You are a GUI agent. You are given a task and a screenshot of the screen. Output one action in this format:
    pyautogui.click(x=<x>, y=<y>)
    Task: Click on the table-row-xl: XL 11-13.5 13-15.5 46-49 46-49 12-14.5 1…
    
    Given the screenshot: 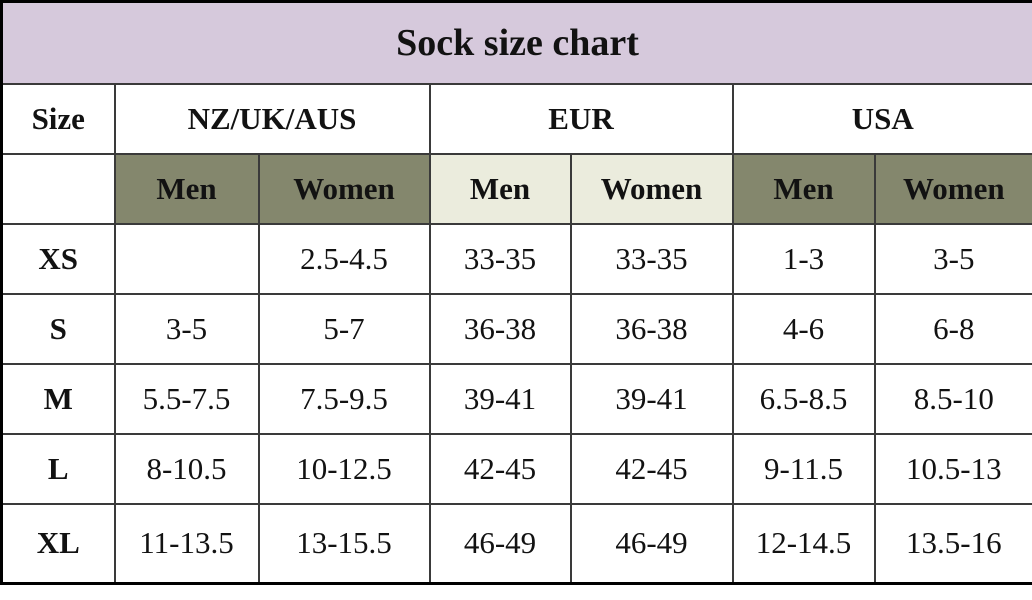 What is the action you would take?
    pyautogui.click(x=516, y=543)
    